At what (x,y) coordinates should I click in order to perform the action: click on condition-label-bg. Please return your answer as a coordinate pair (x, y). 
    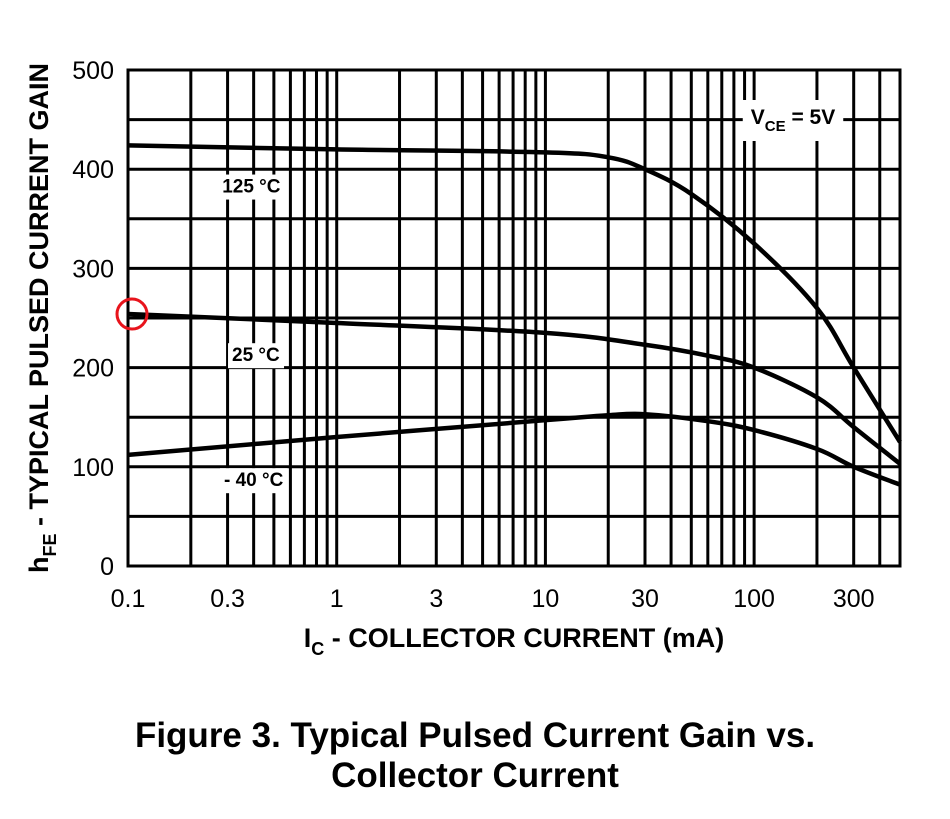
    Looking at the image, I should click on (793, 120).